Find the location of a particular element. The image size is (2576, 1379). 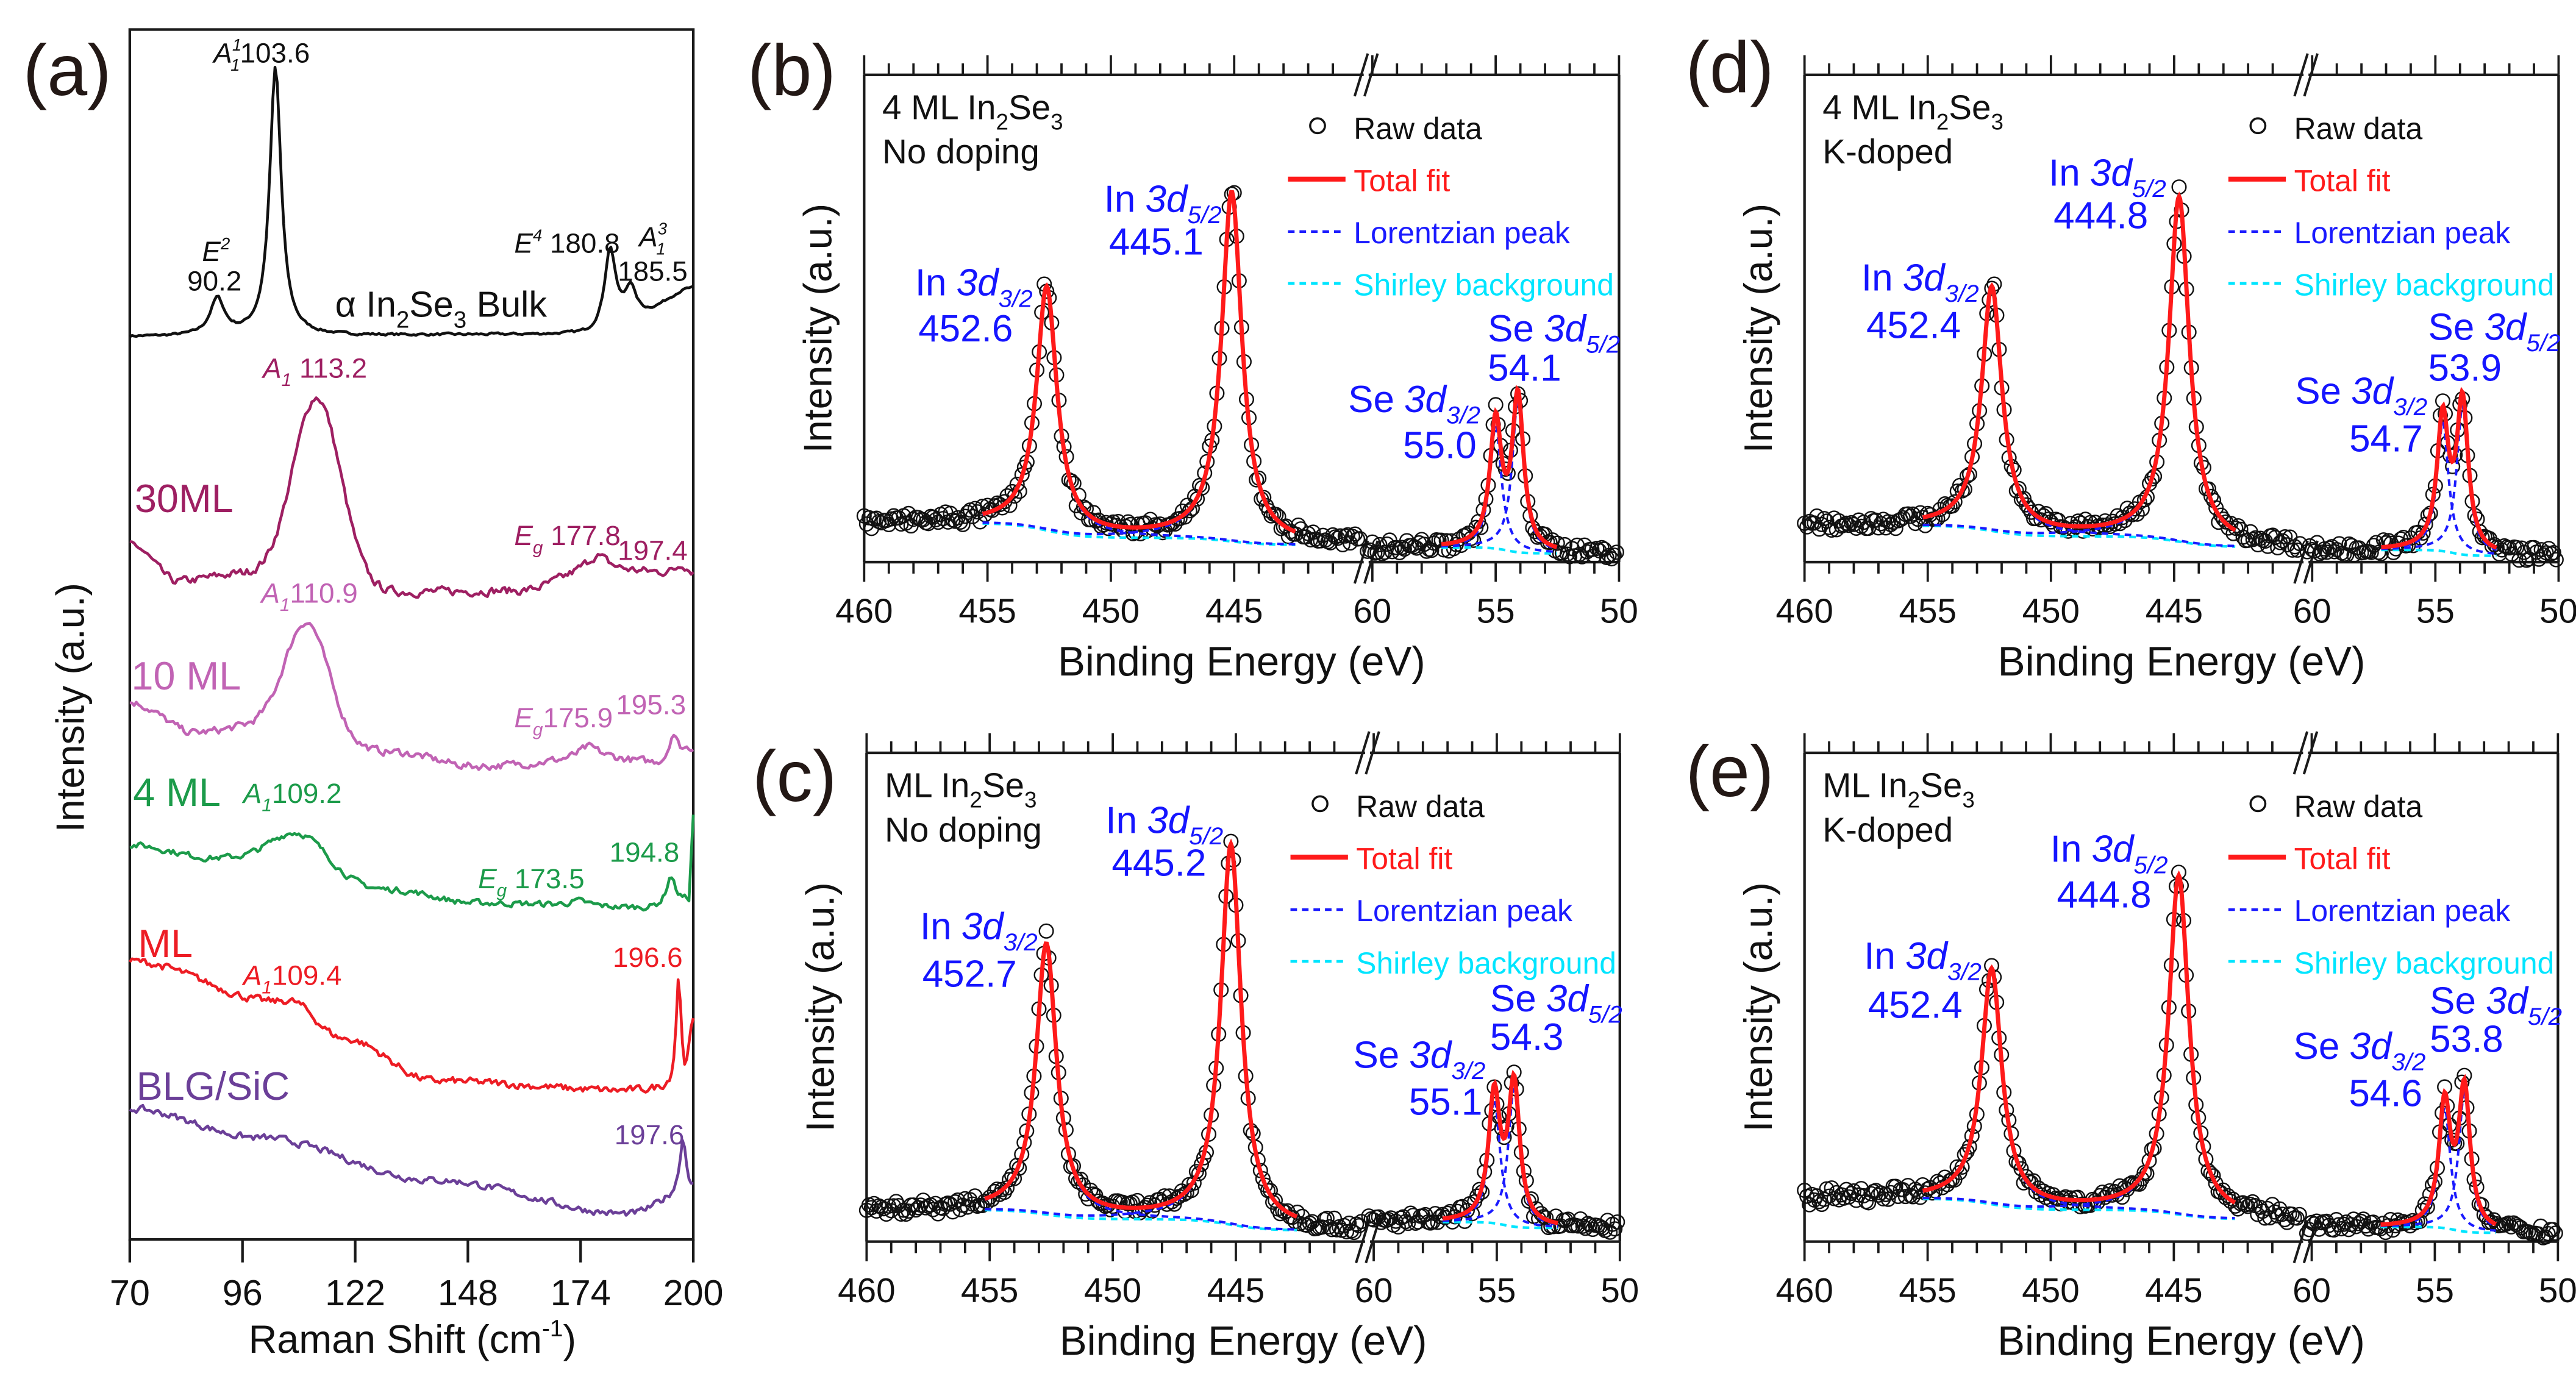

text-part: A is located at coordinates (222, 52).